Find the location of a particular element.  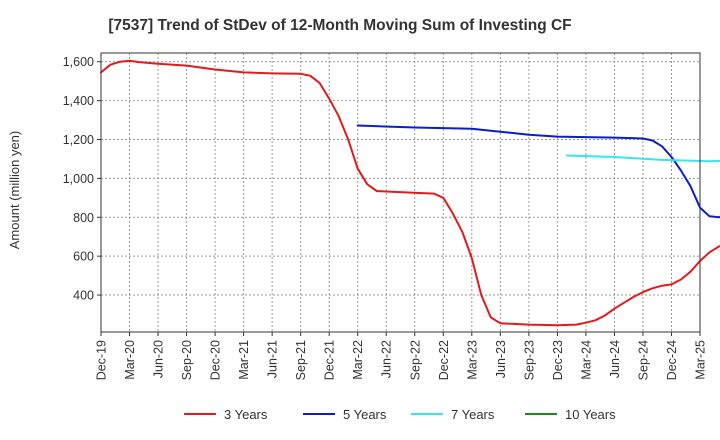

x-tick-label: Sep-24 is located at coordinates (643, 360).